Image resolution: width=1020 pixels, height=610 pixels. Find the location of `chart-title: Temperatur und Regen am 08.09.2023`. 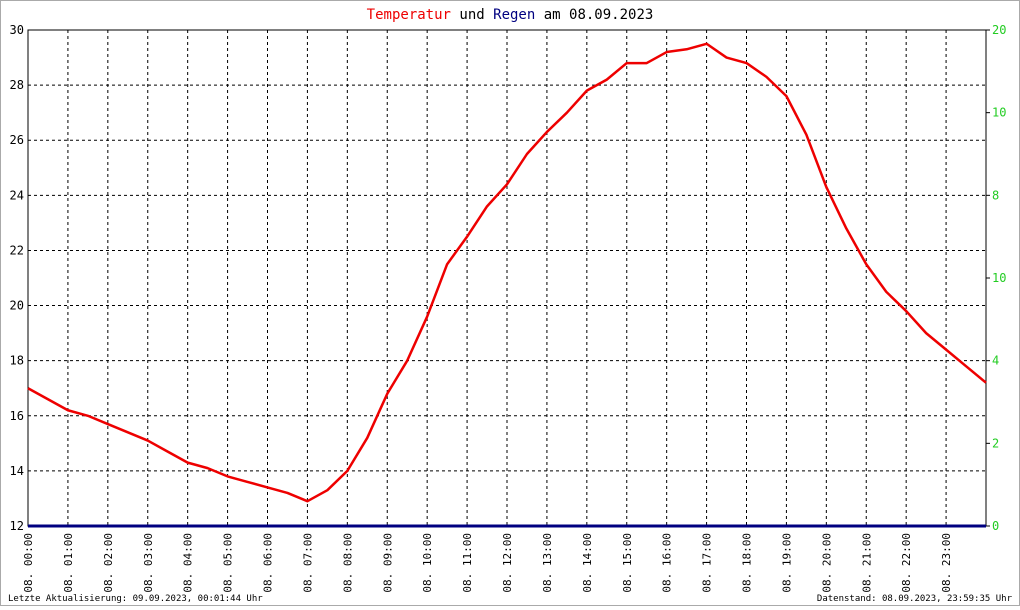

chart-title: Temperatur und Regen am 08.09.2023 is located at coordinates (510, 15).